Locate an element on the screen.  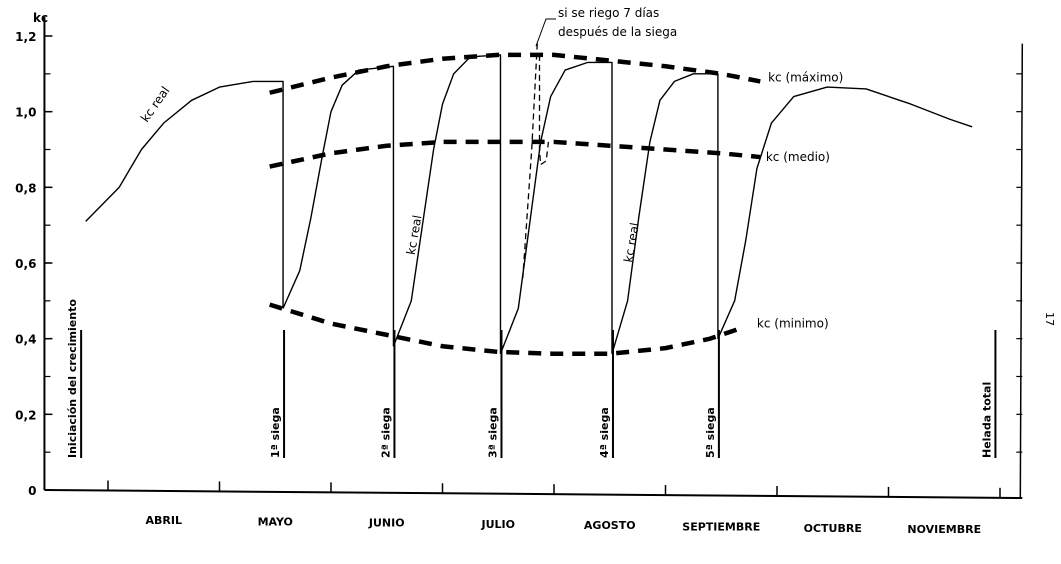
x-tick-label: SEPTIEMBRE is located at coordinates (721, 527).